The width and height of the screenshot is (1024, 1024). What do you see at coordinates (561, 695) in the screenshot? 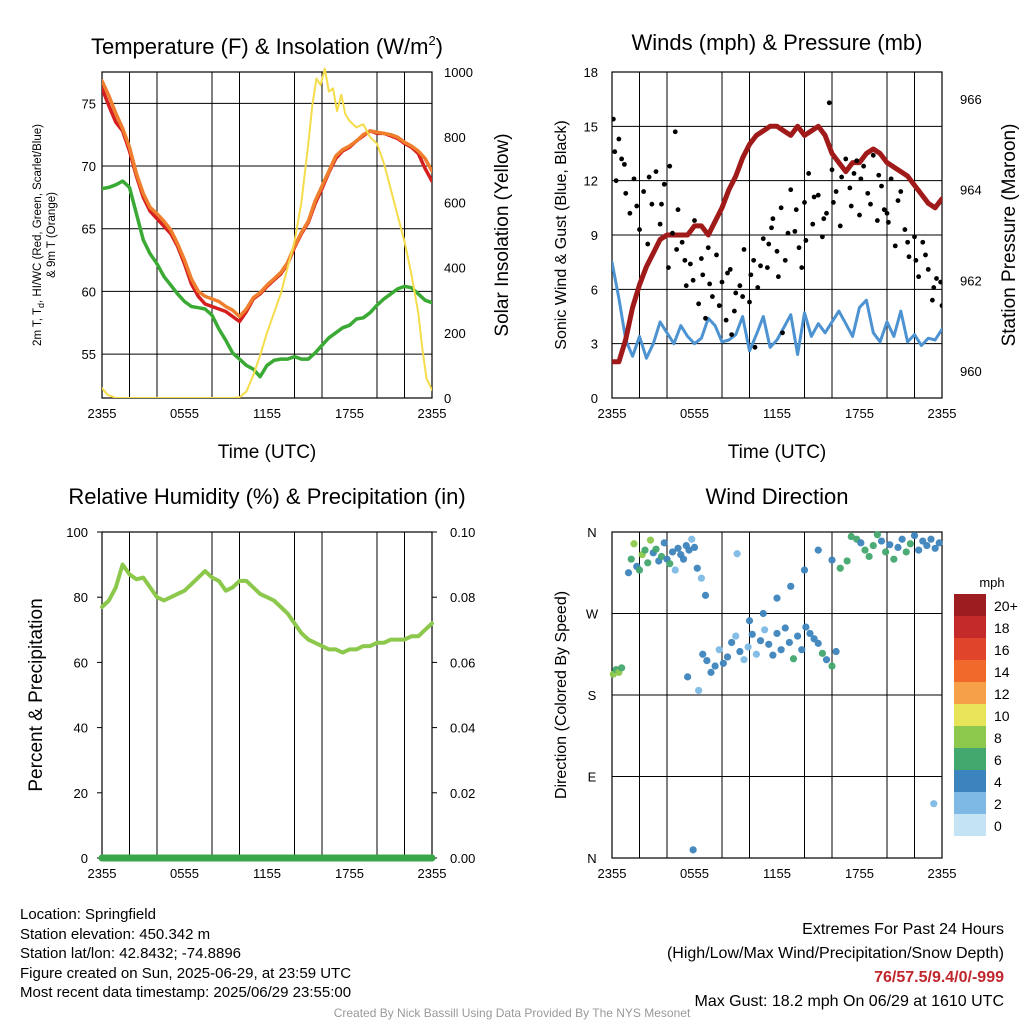
I see `y-axis-label: Direction (Colored By Speed)` at bounding box center [561, 695].